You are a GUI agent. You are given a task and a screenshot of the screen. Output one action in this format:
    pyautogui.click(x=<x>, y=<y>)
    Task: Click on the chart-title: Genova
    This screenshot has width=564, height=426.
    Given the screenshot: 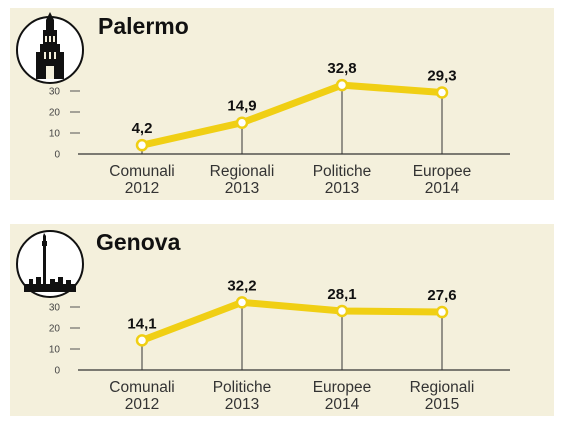 What is the action you would take?
    pyautogui.click(x=138, y=242)
    